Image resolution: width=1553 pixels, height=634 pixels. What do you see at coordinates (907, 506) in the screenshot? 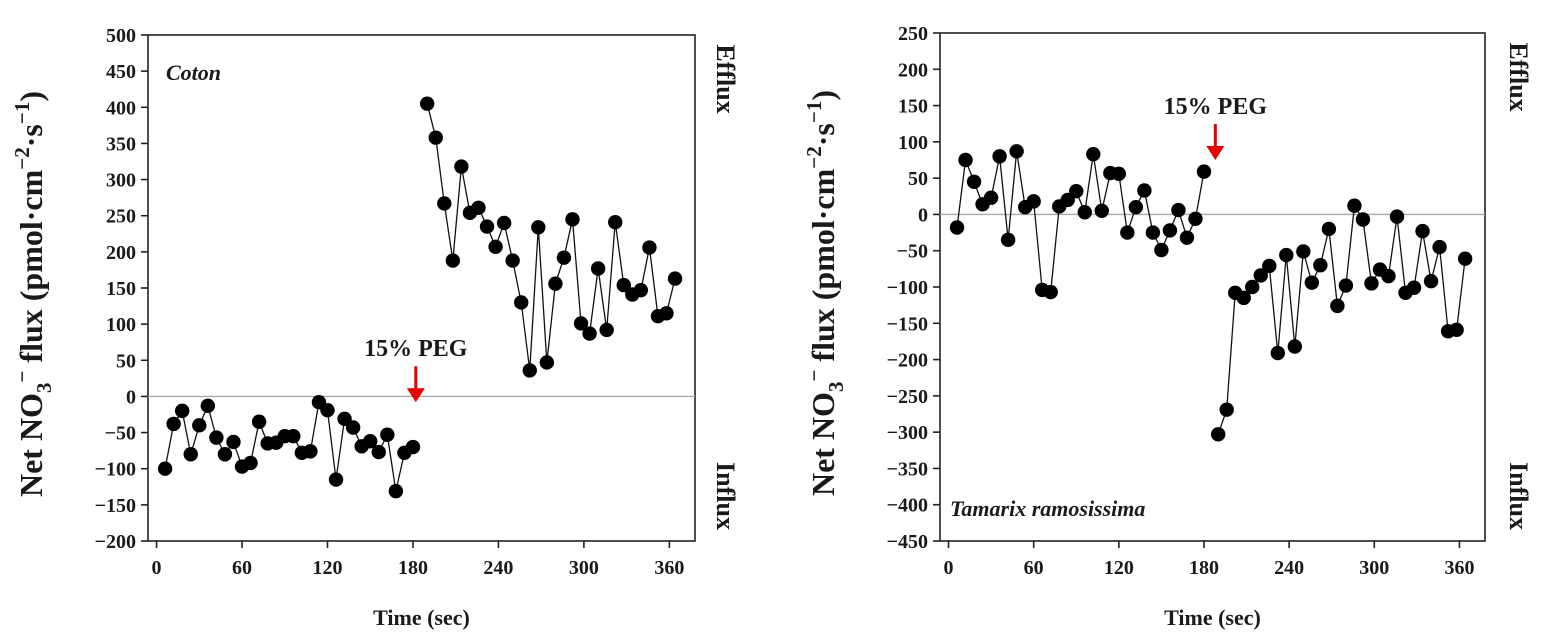
I see `y-tick-label: −400` at bounding box center [907, 506].